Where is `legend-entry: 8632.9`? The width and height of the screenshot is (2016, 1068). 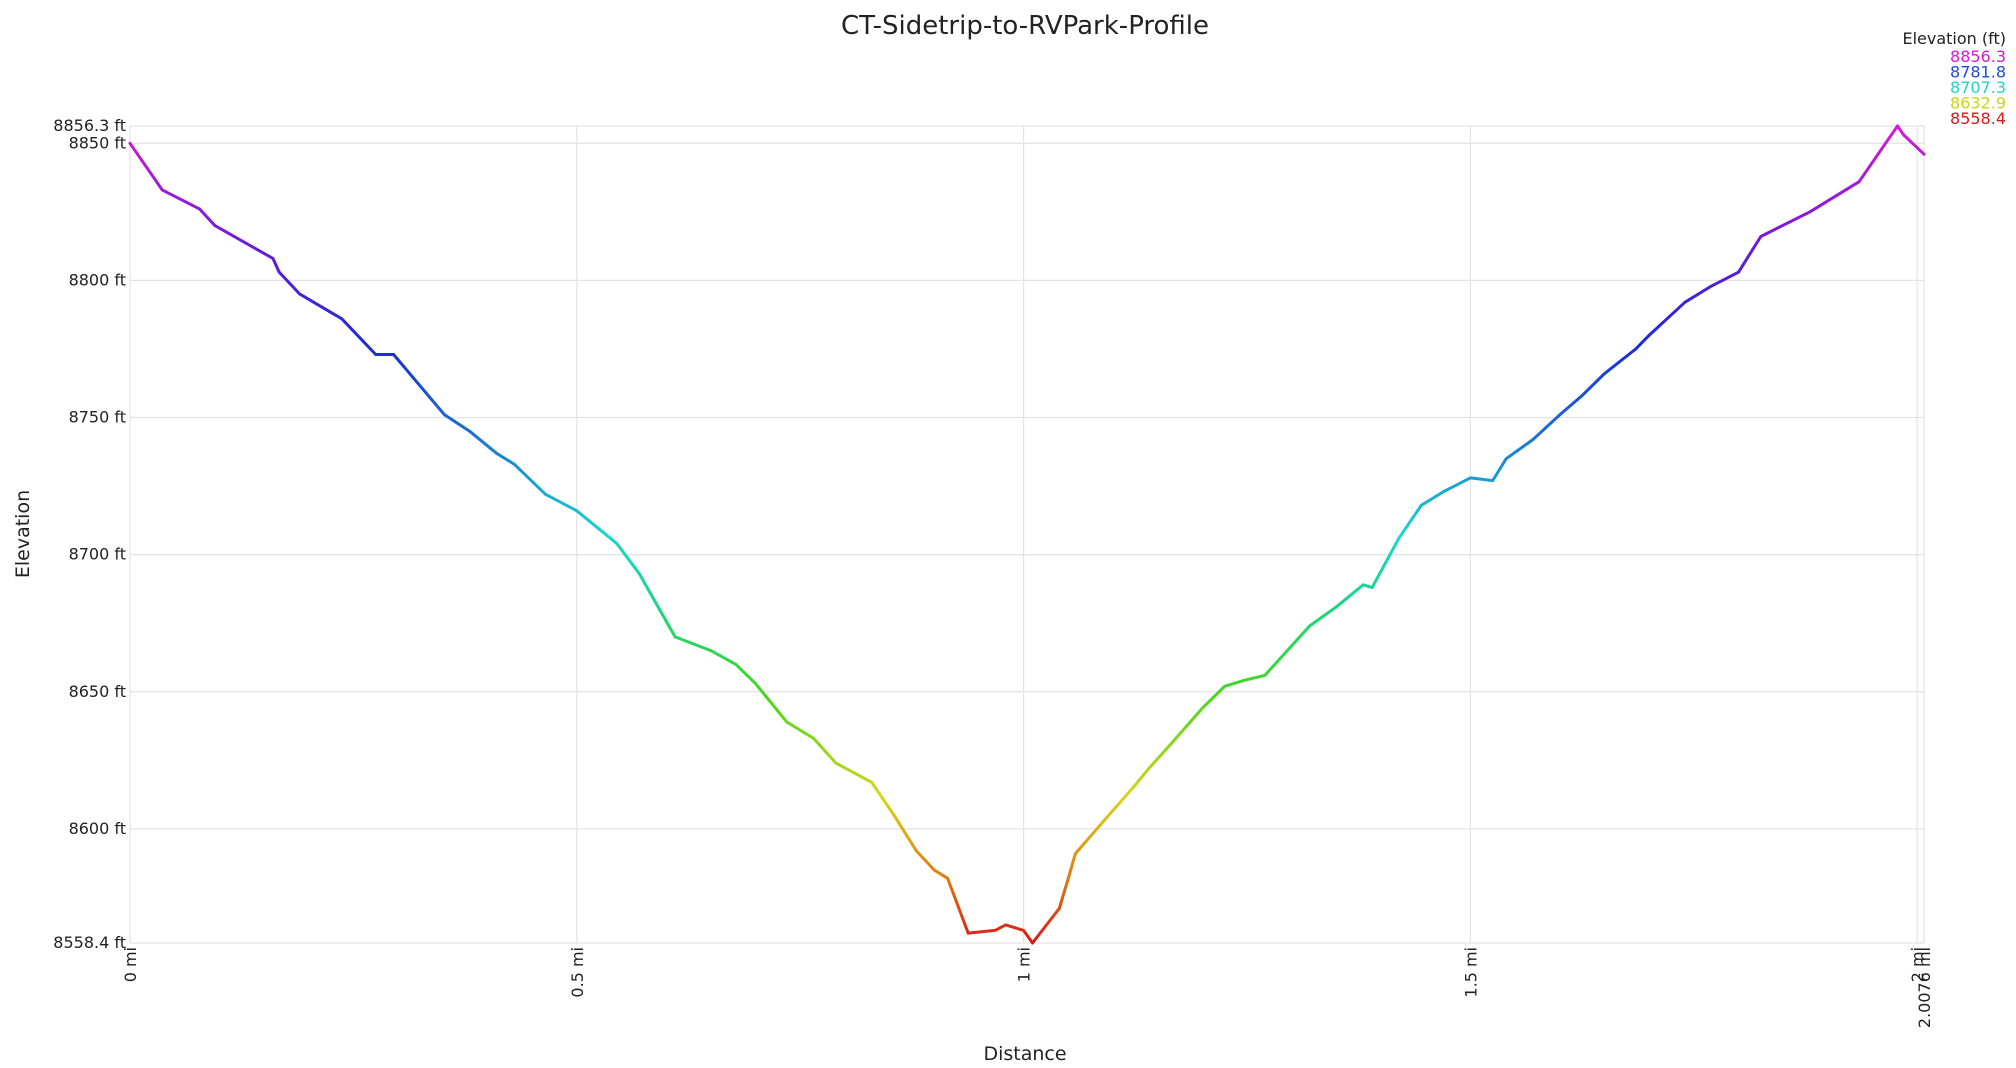 legend-entry: 8632.9 is located at coordinates (1978, 103).